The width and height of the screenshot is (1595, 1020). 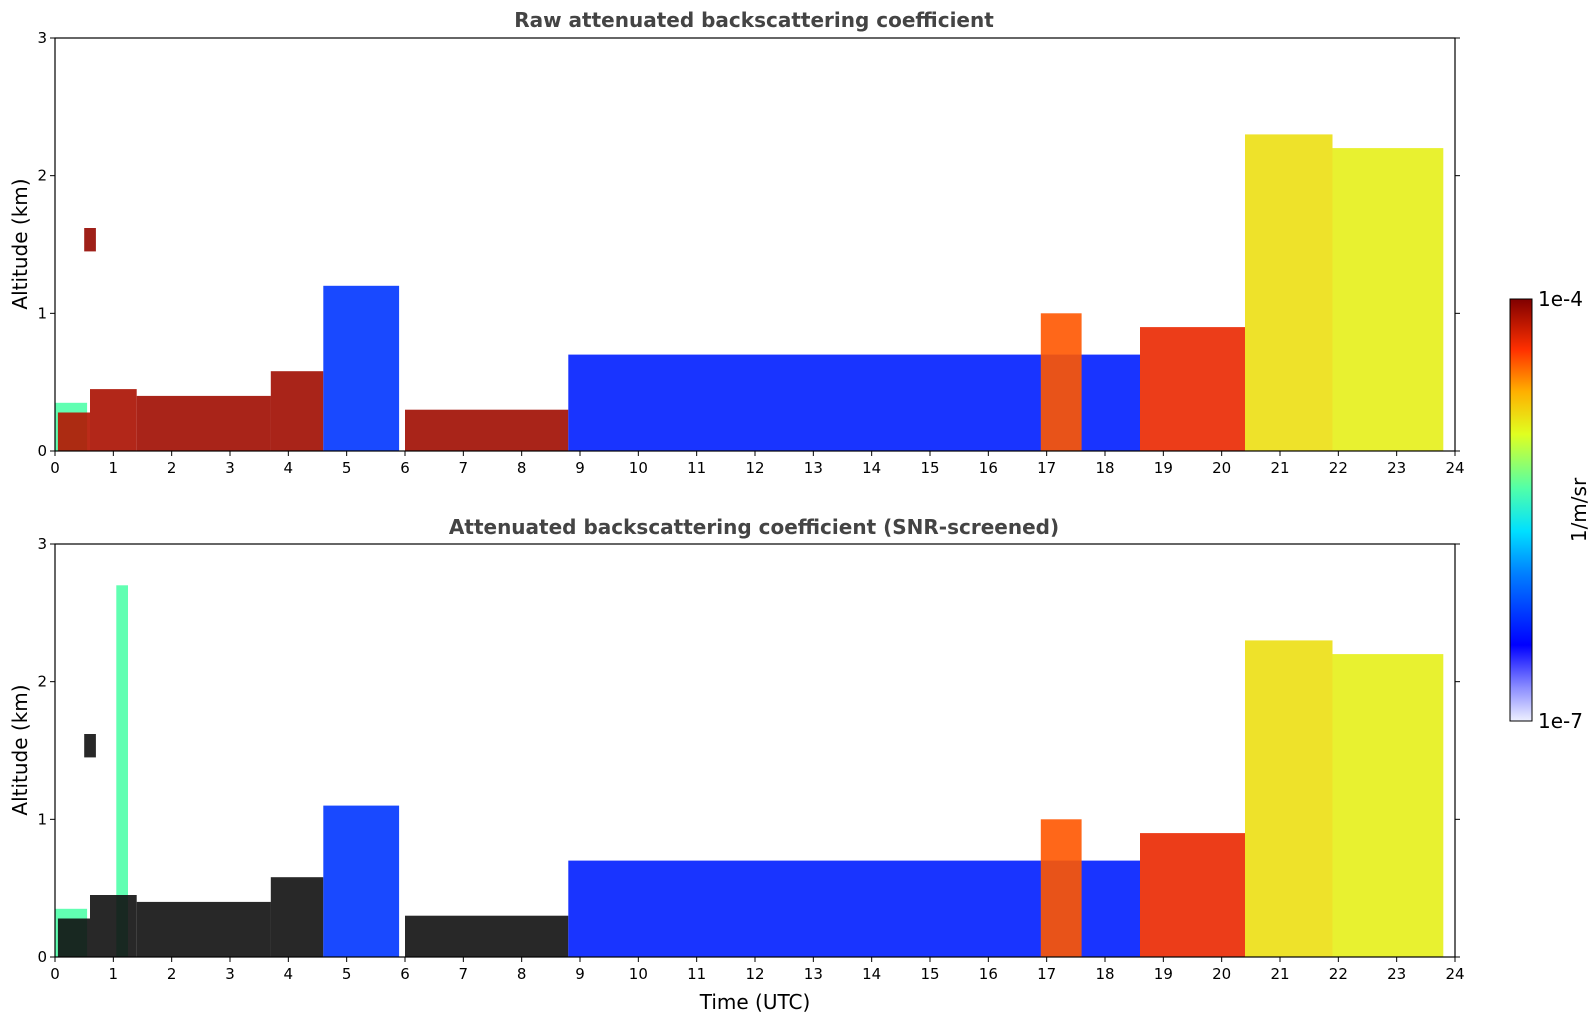 I want to click on colorbar-min-label: 1e-7, so click(x=1560, y=721).